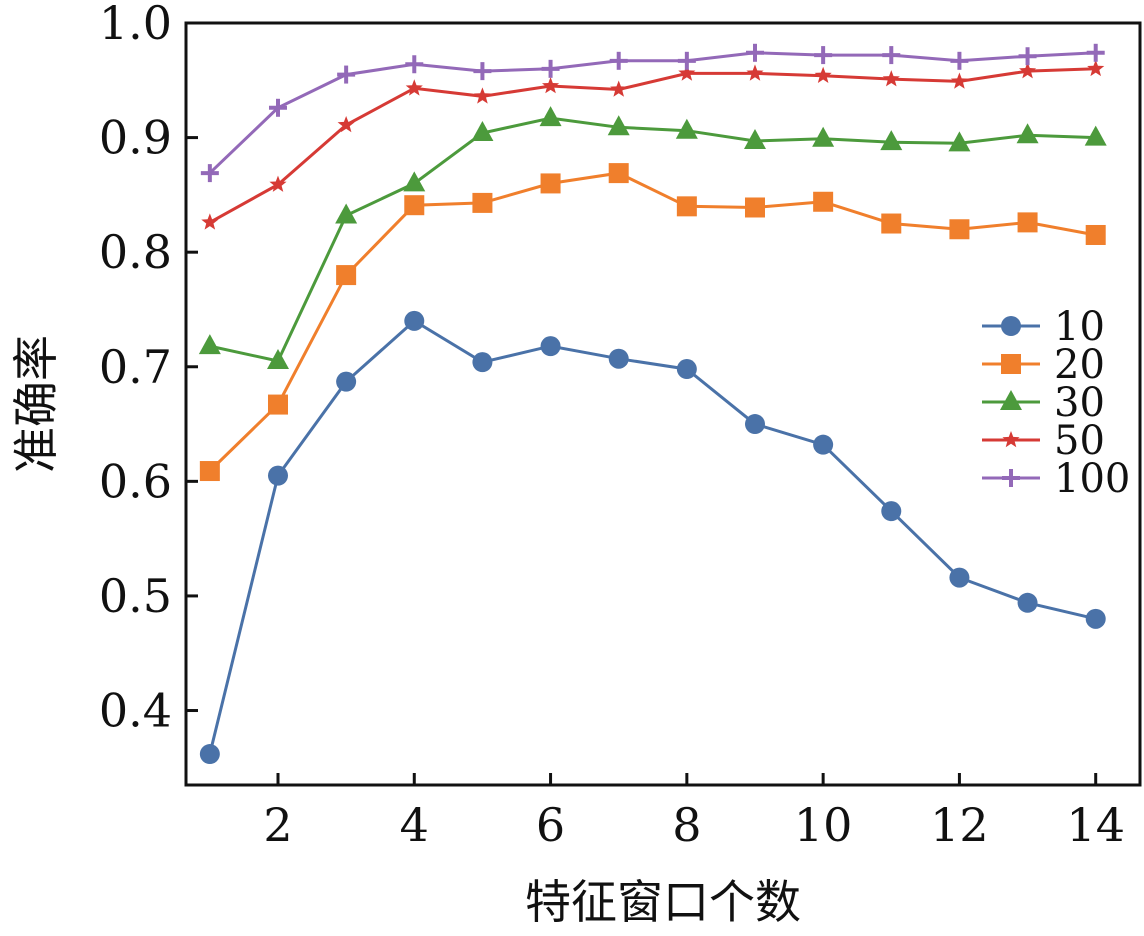 This screenshot has height=936, width=1144. Describe the element at coordinates (1079, 441) in the screenshot. I see `legend-label: 50` at that location.